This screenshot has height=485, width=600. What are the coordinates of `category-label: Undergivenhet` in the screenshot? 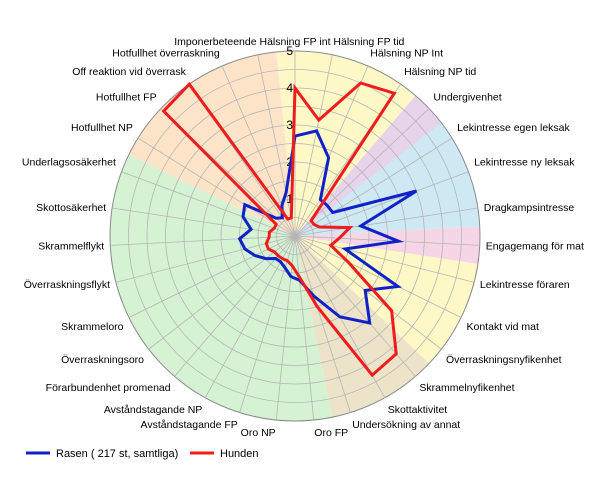 It's located at (467, 97).